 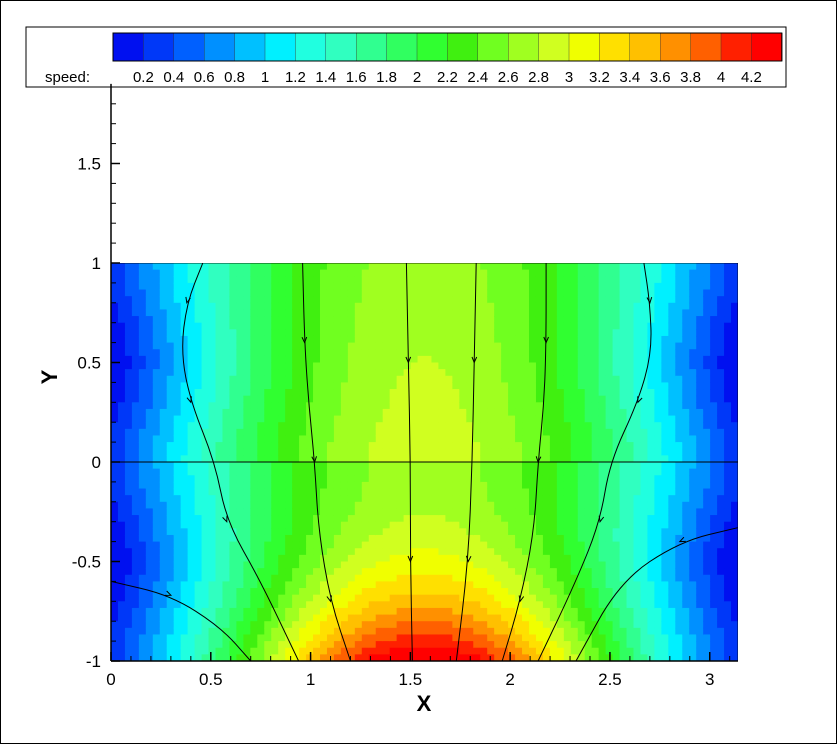 I want to click on legend-label: 3.6, so click(x=660, y=77).